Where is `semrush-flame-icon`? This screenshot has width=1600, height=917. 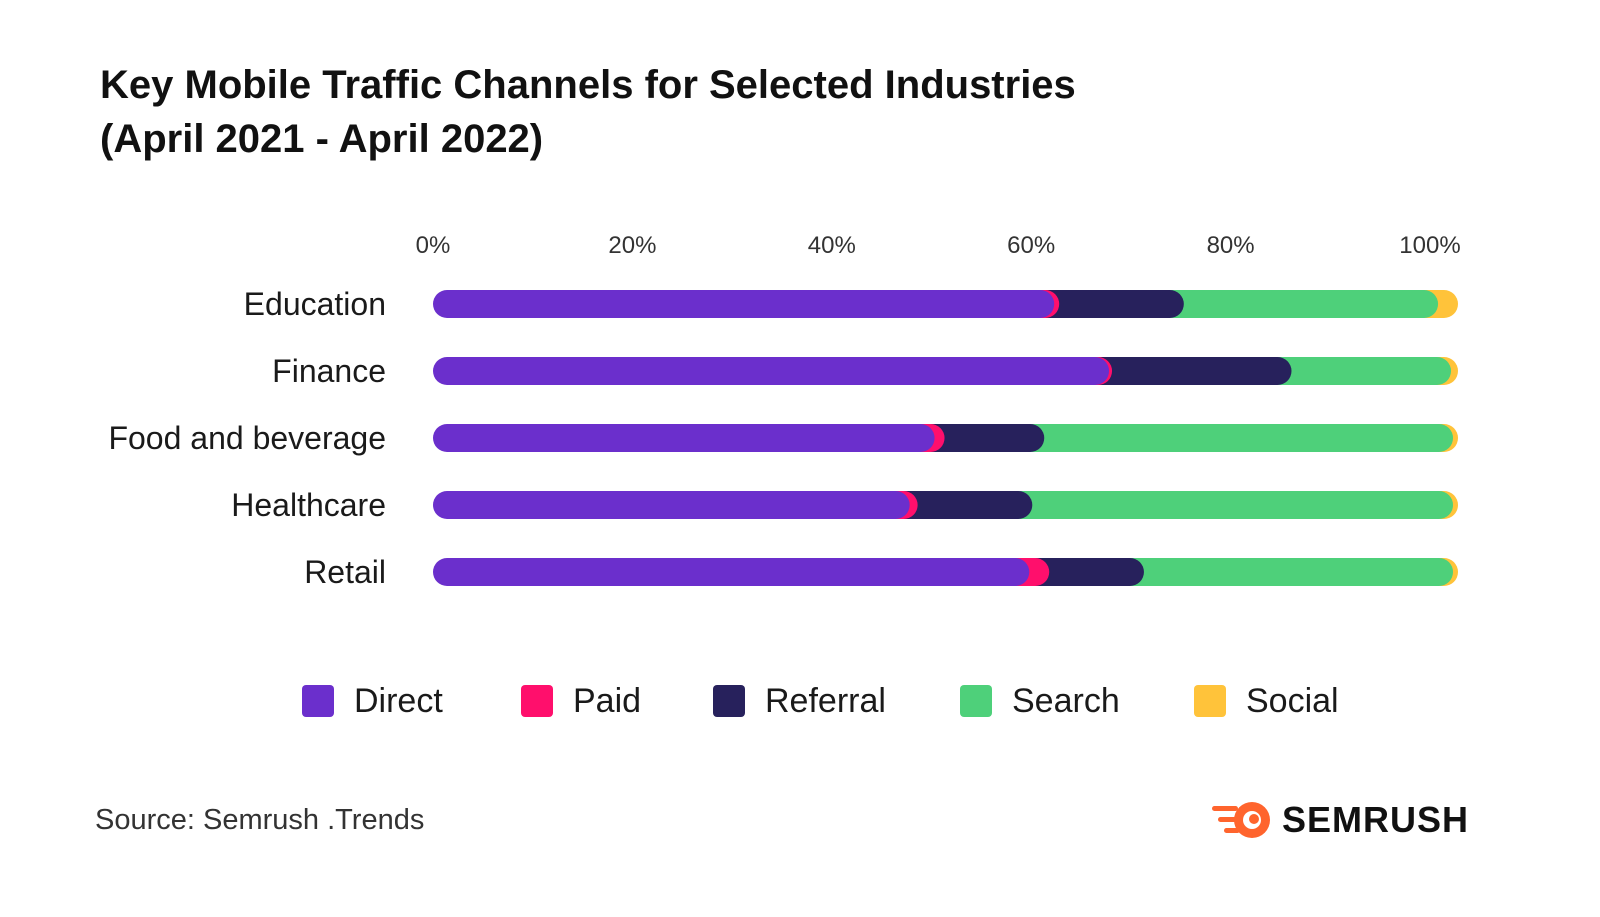
semrush-flame-icon is located at coordinates (1241, 820).